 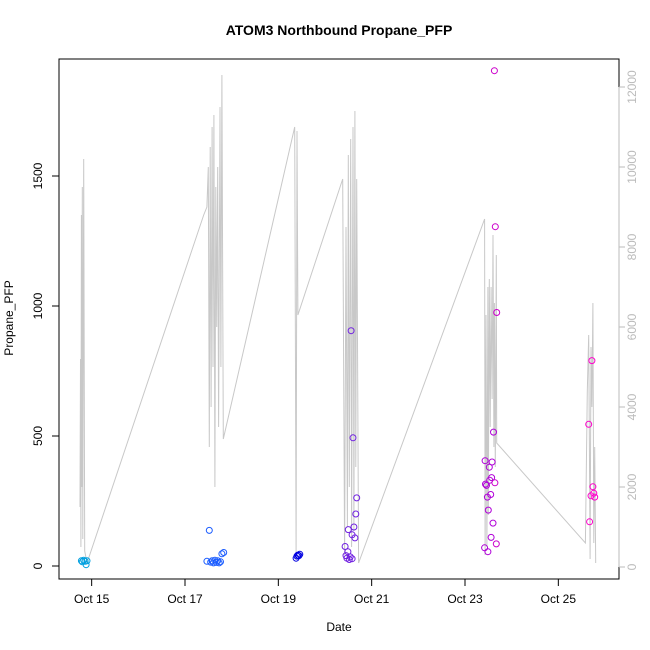 What do you see at coordinates (632, 486) in the screenshot?
I see `secondary-y-tick-label: 2000` at bounding box center [632, 486].